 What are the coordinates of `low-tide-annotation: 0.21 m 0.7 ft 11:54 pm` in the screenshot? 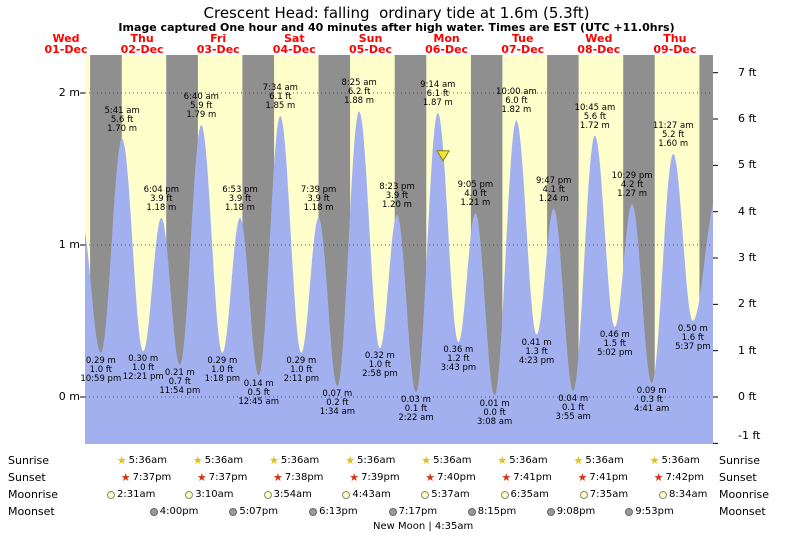 It's located at (179, 382).